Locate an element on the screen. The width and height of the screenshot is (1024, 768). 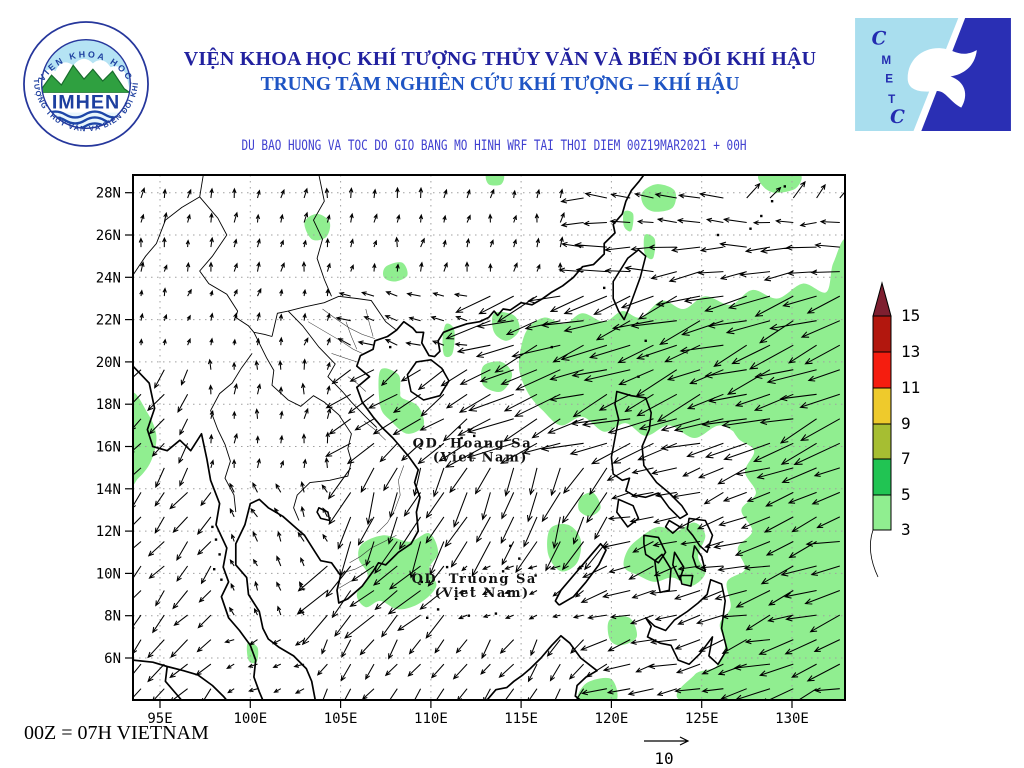
colorbar-tick-label: 7 is located at coordinates (906, 458).